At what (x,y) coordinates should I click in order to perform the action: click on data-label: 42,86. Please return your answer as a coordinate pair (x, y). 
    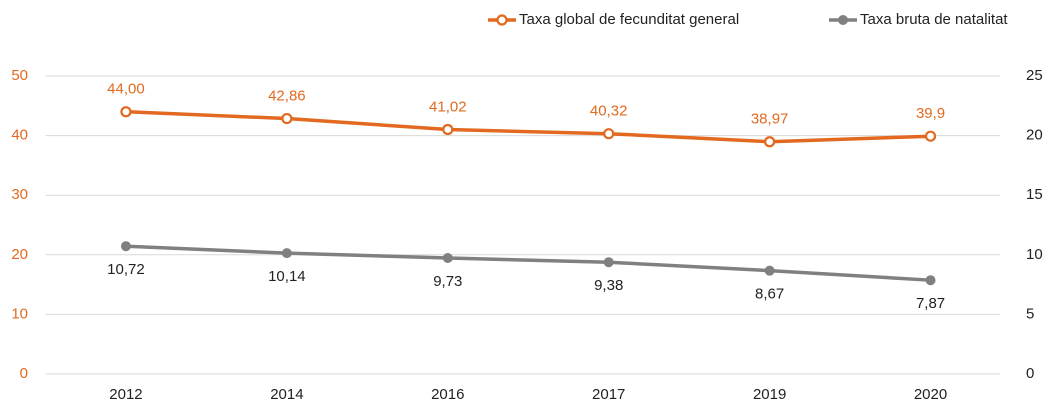
    Looking at the image, I should click on (287, 96).